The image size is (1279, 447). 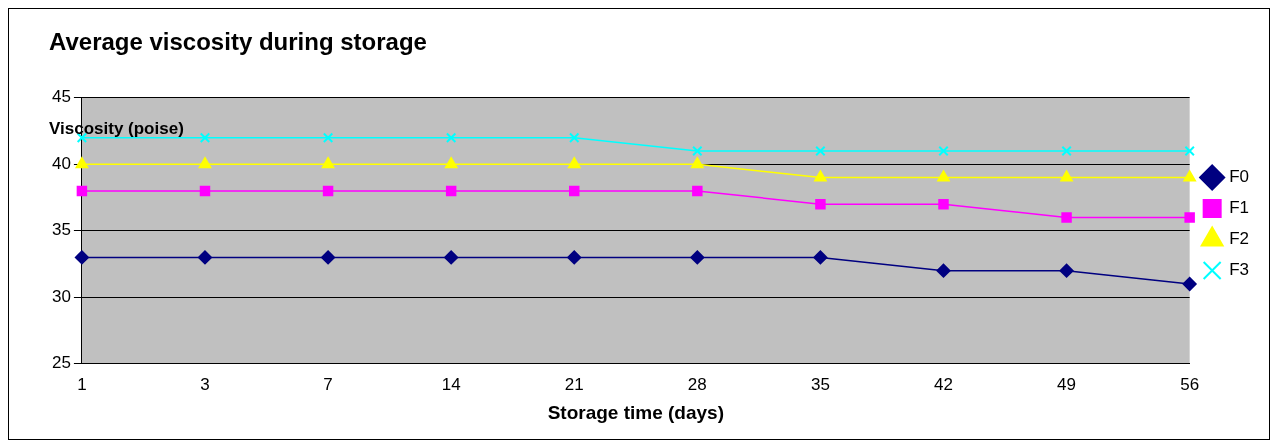 I want to click on x-axis-title: Storage time (days), so click(x=635, y=412).